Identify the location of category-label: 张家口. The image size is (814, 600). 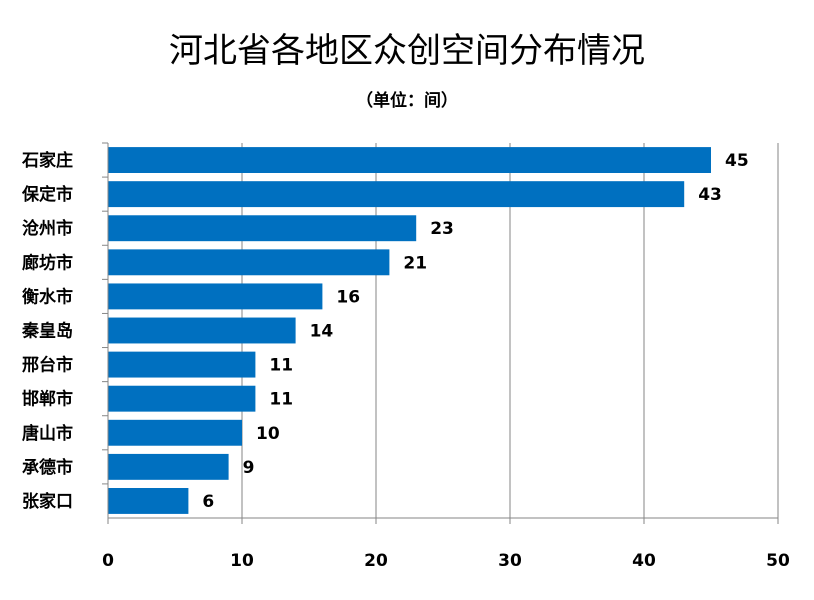
(47, 501).